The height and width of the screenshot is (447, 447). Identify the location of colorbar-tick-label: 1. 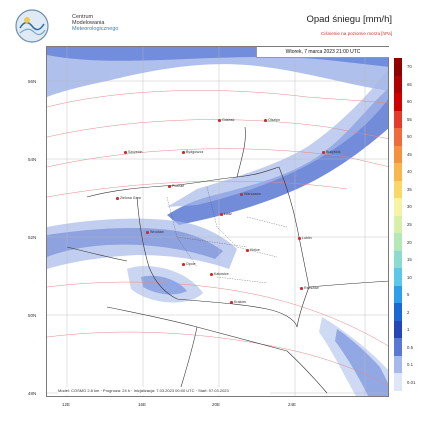
(408, 330).